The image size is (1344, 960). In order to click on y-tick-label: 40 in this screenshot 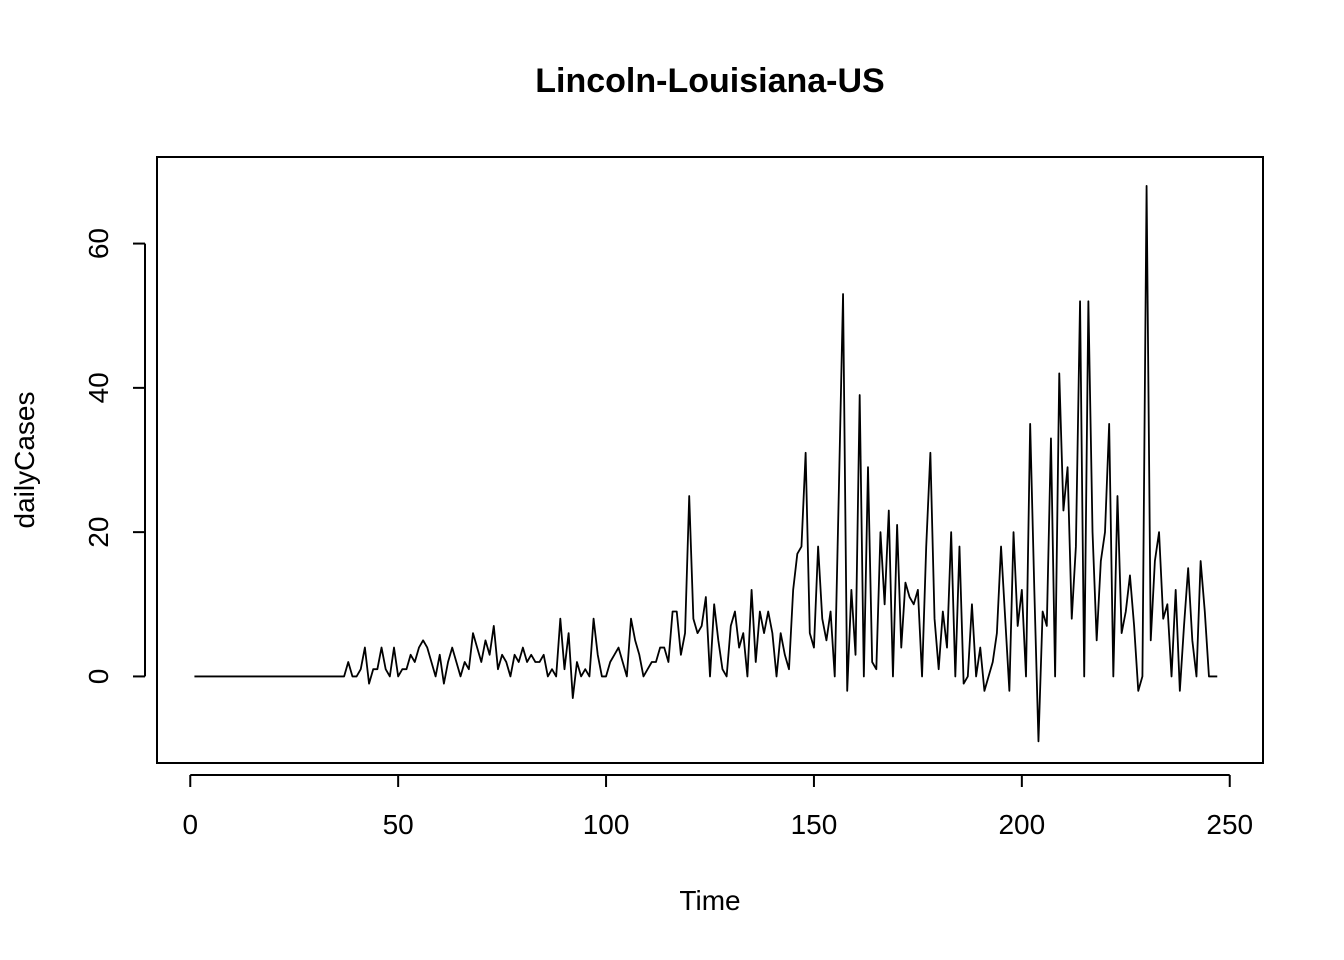, I will do `click(98, 387)`.